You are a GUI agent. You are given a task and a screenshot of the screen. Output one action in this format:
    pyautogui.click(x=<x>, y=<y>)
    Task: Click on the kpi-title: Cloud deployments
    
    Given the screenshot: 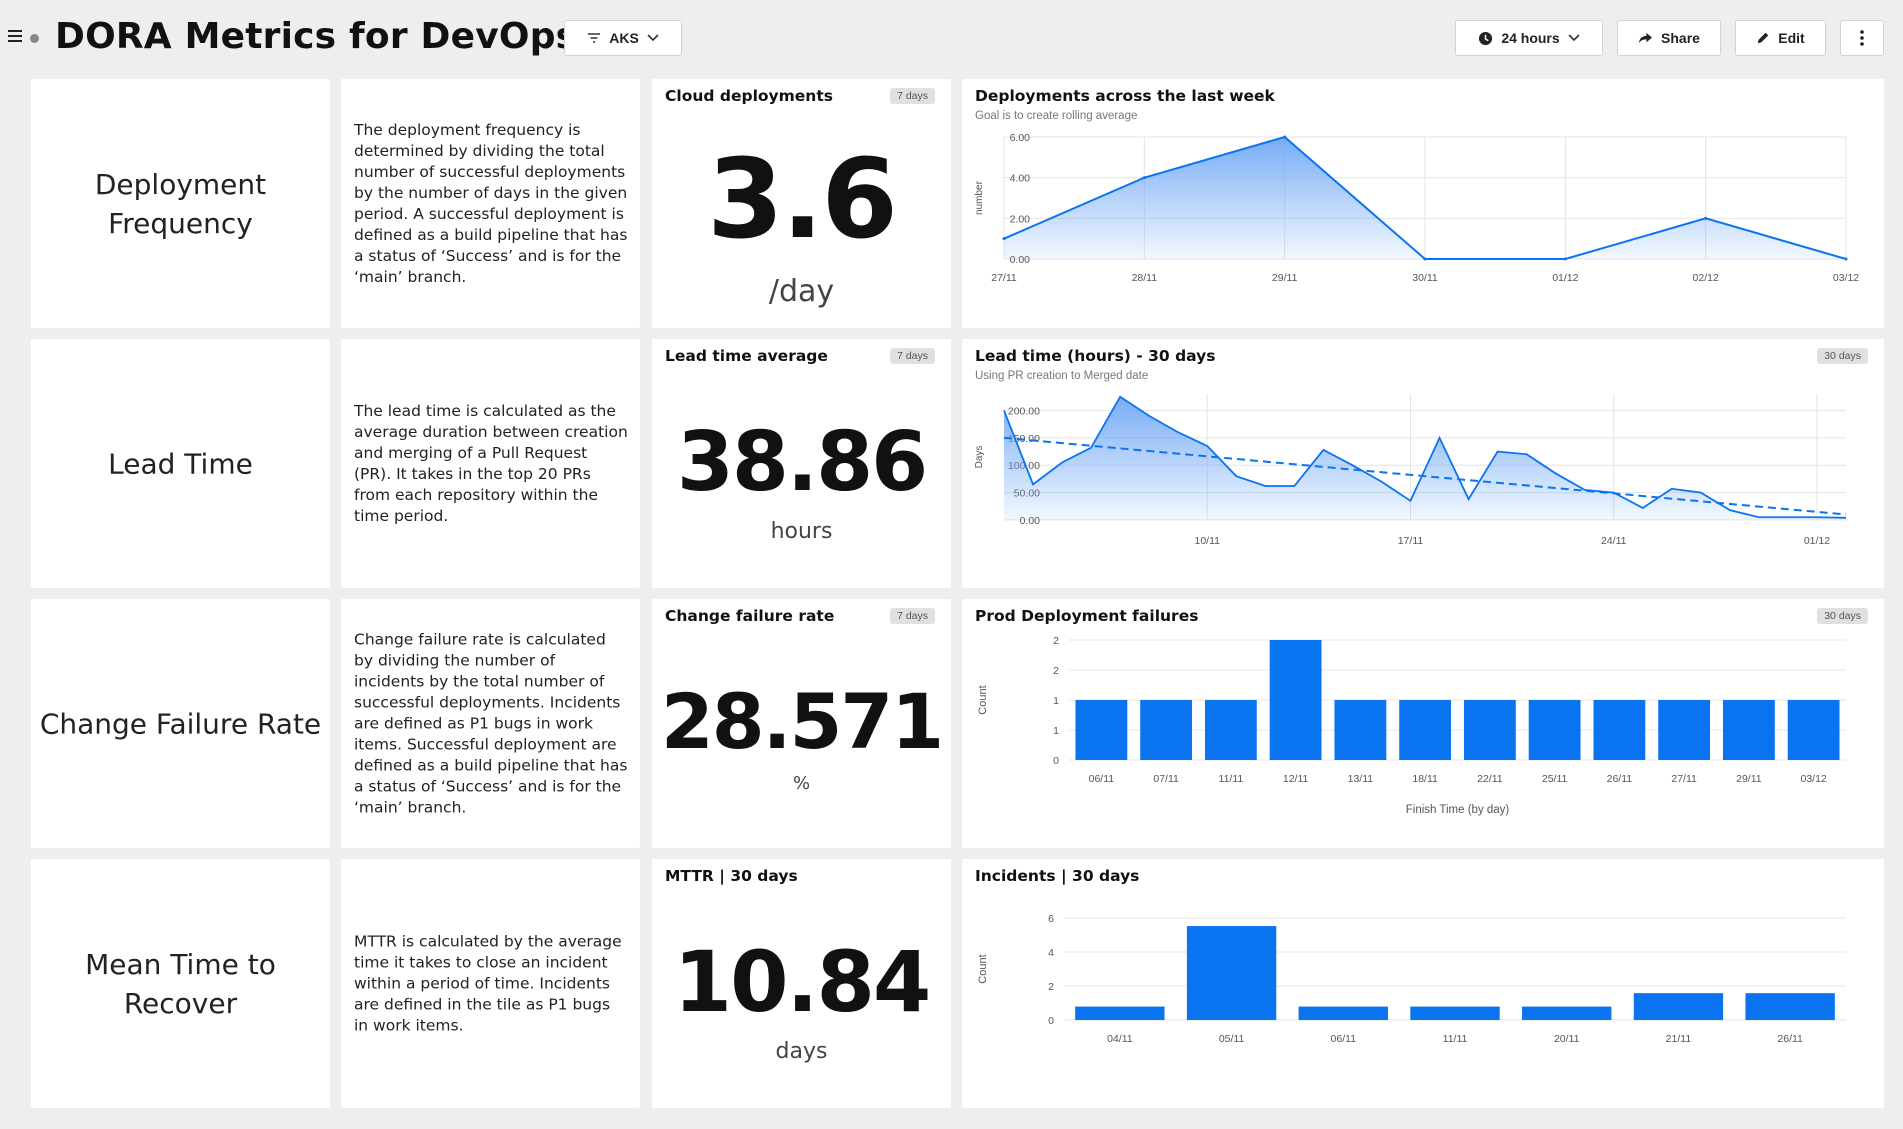 What is the action you would take?
    pyautogui.click(x=749, y=96)
    